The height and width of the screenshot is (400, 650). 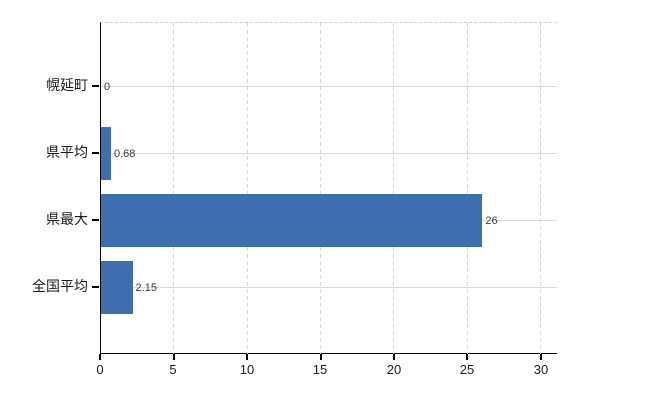 What do you see at coordinates (67, 85) in the screenshot?
I see `y-axis-label: 幌延町` at bounding box center [67, 85].